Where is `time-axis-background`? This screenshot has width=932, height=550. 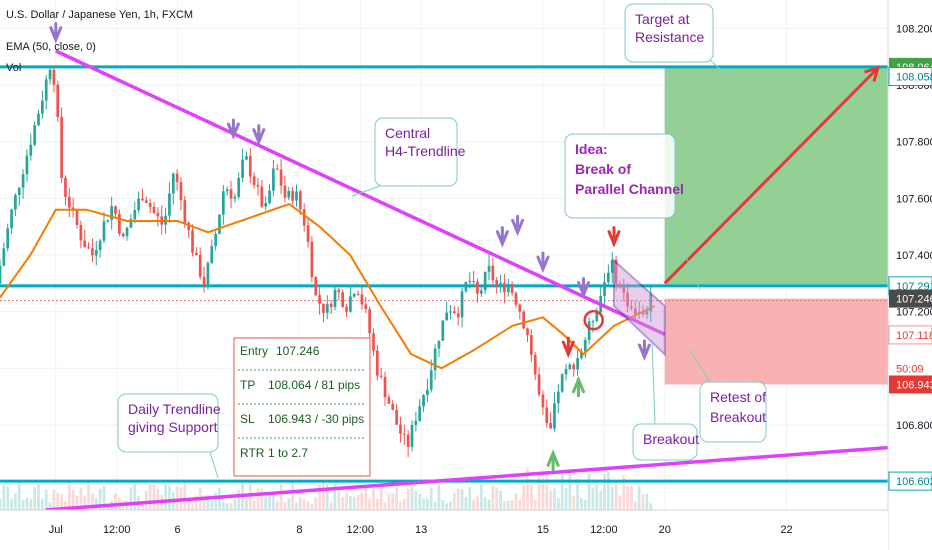 time-axis-background is located at coordinates (444, 530).